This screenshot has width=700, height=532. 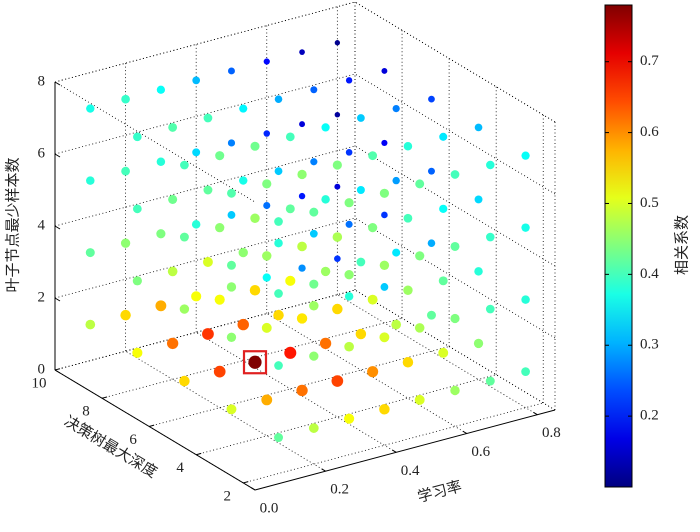 What do you see at coordinates (42, 369) in the screenshot?
I see `z-tick-label: 0` at bounding box center [42, 369].